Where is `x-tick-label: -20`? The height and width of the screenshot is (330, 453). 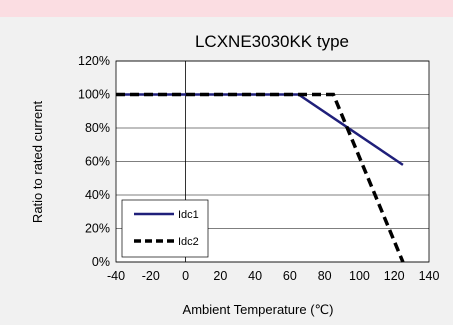 x-tick-label: -20 is located at coordinates (151, 276).